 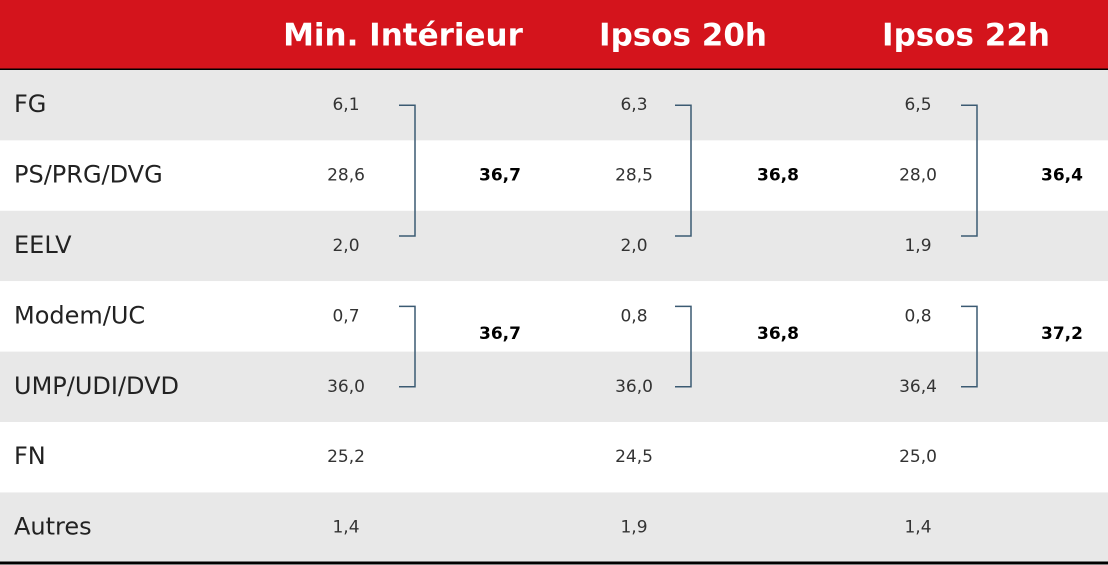 I want to click on row-label: FG, so click(x=30, y=104).